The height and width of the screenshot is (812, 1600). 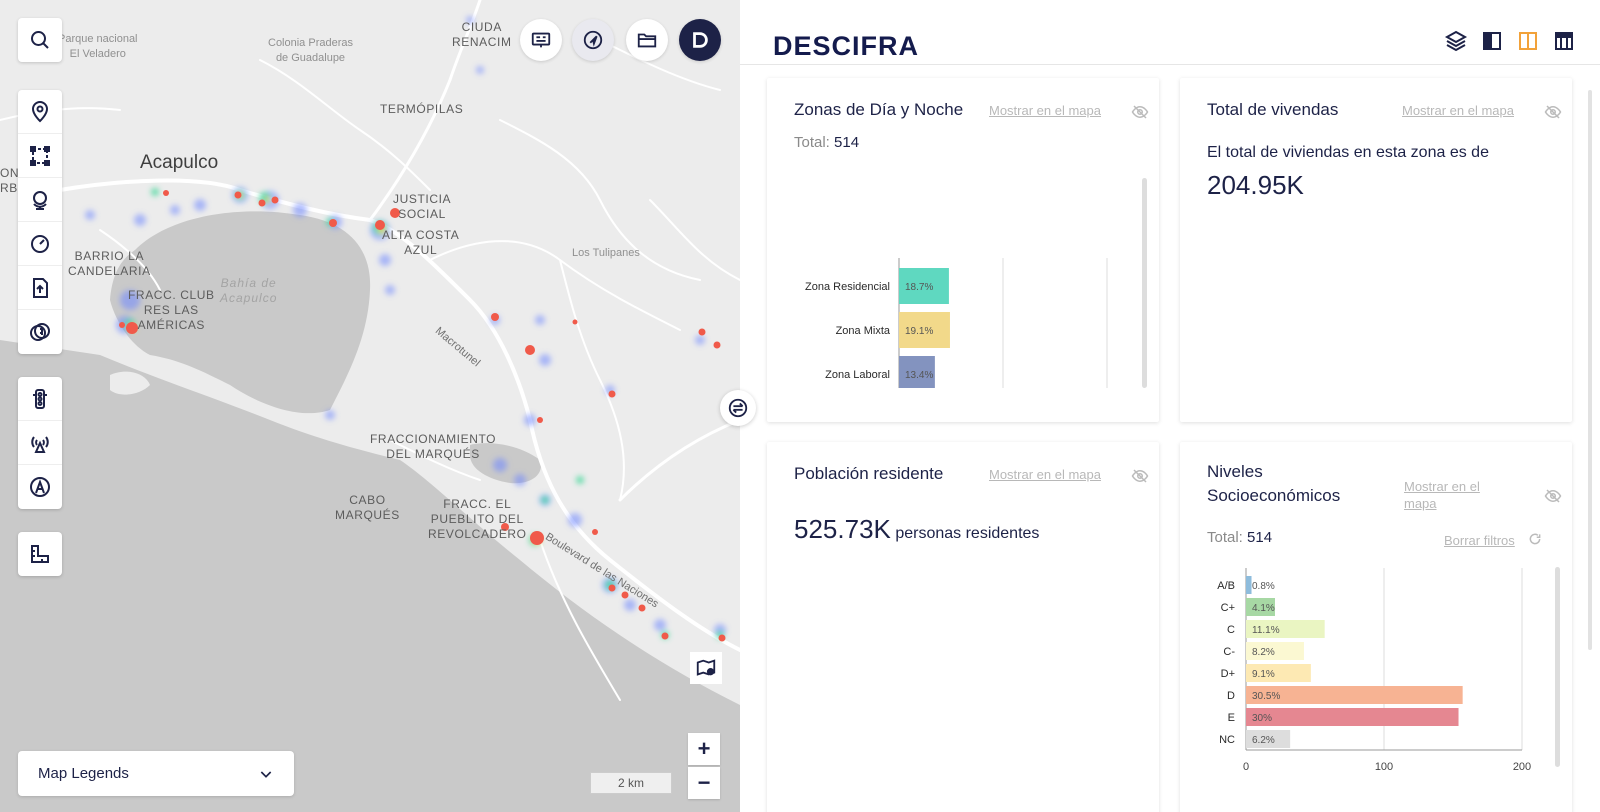 What do you see at coordinates (847, 287) in the screenshot?
I see `category-label: Zona Residencial` at bounding box center [847, 287].